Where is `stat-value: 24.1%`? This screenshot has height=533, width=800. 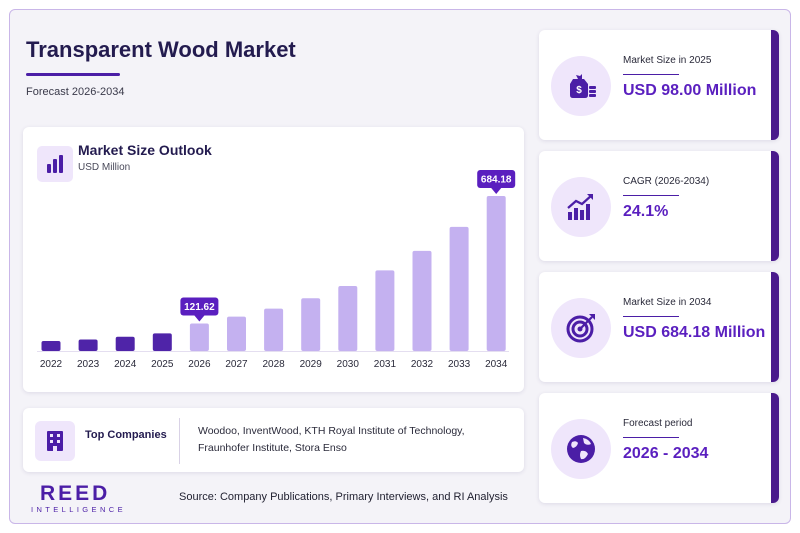 stat-value: 24.1% is located at coordinates (646, 211).